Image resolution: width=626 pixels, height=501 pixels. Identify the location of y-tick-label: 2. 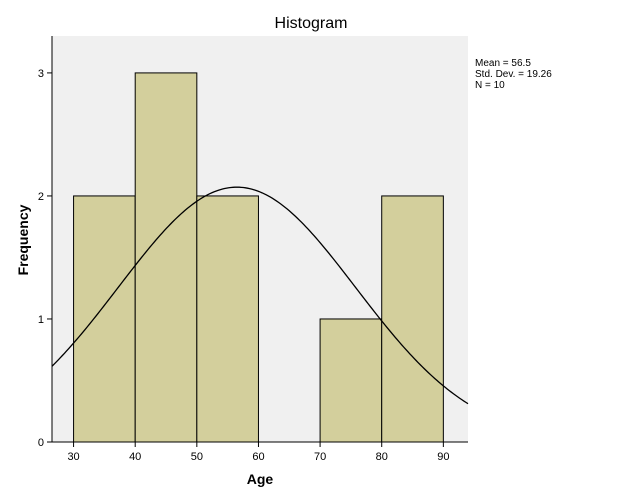
(41, 197).